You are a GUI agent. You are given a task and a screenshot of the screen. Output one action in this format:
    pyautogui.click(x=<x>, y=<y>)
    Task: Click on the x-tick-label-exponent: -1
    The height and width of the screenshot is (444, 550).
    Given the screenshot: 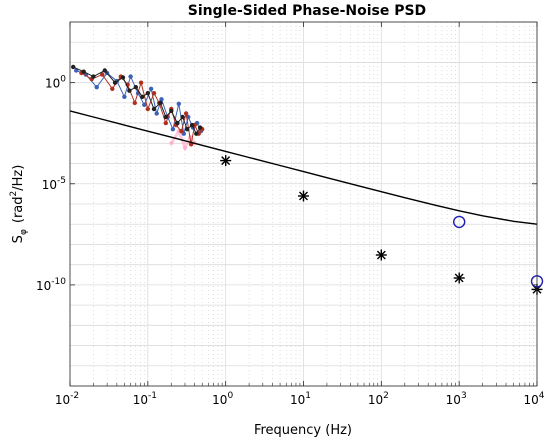 What is the action you would take?
    pyautogui.click(x=152, y=396)
    